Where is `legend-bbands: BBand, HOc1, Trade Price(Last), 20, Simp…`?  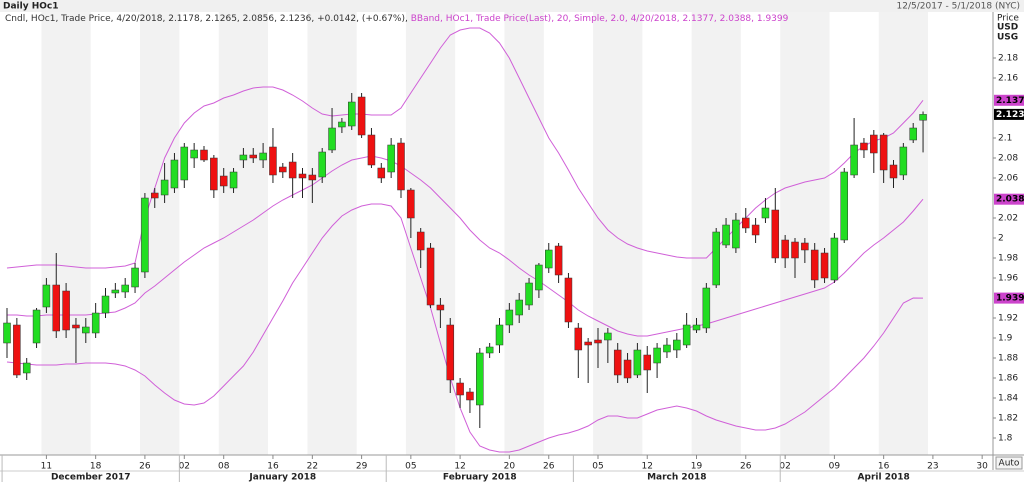 legend-bbands: BBand, HOc1, Trade Price(Last), 20, Simp… is located at coordinates (600, 19).